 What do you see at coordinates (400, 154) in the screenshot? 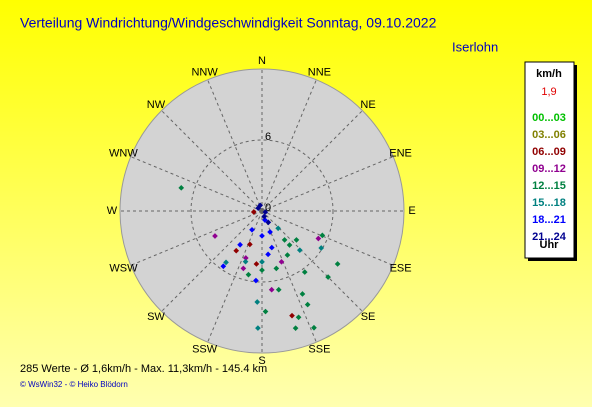
I see `direction-label: ENE` at bounding box center [400, 154].